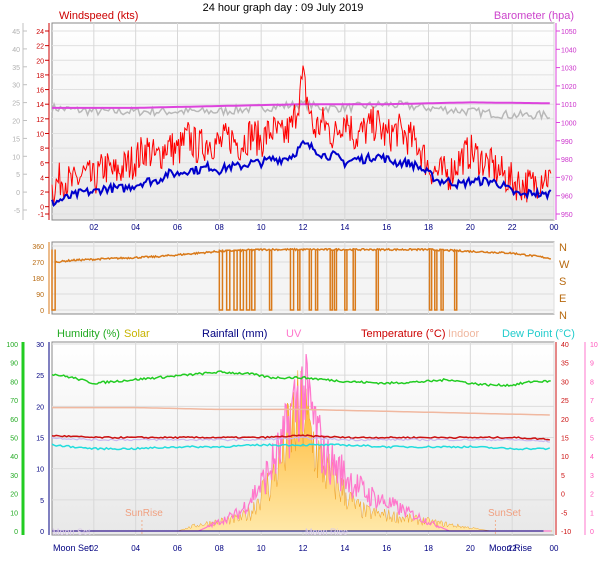 The width and height of the screenshot is (608, 561). What do you see at coordinates (14, 364) in the screenshot?
I see `humidity-tick-label: 90` at bounding box center [14, 364].